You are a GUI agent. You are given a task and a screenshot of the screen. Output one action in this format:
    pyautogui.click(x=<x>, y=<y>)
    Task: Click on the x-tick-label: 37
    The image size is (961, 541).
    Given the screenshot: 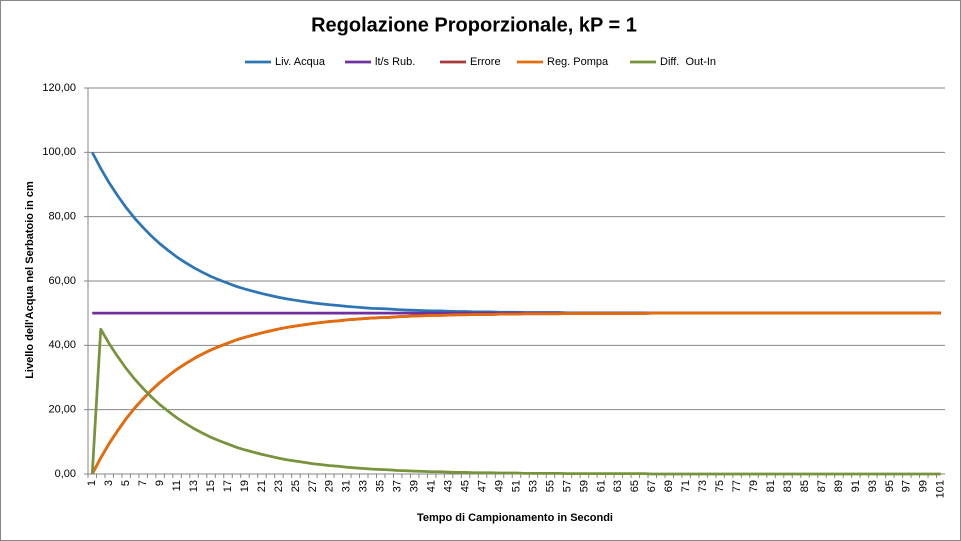 What is the action you would take?
    pyautogui.click(x=398, y=486)
    